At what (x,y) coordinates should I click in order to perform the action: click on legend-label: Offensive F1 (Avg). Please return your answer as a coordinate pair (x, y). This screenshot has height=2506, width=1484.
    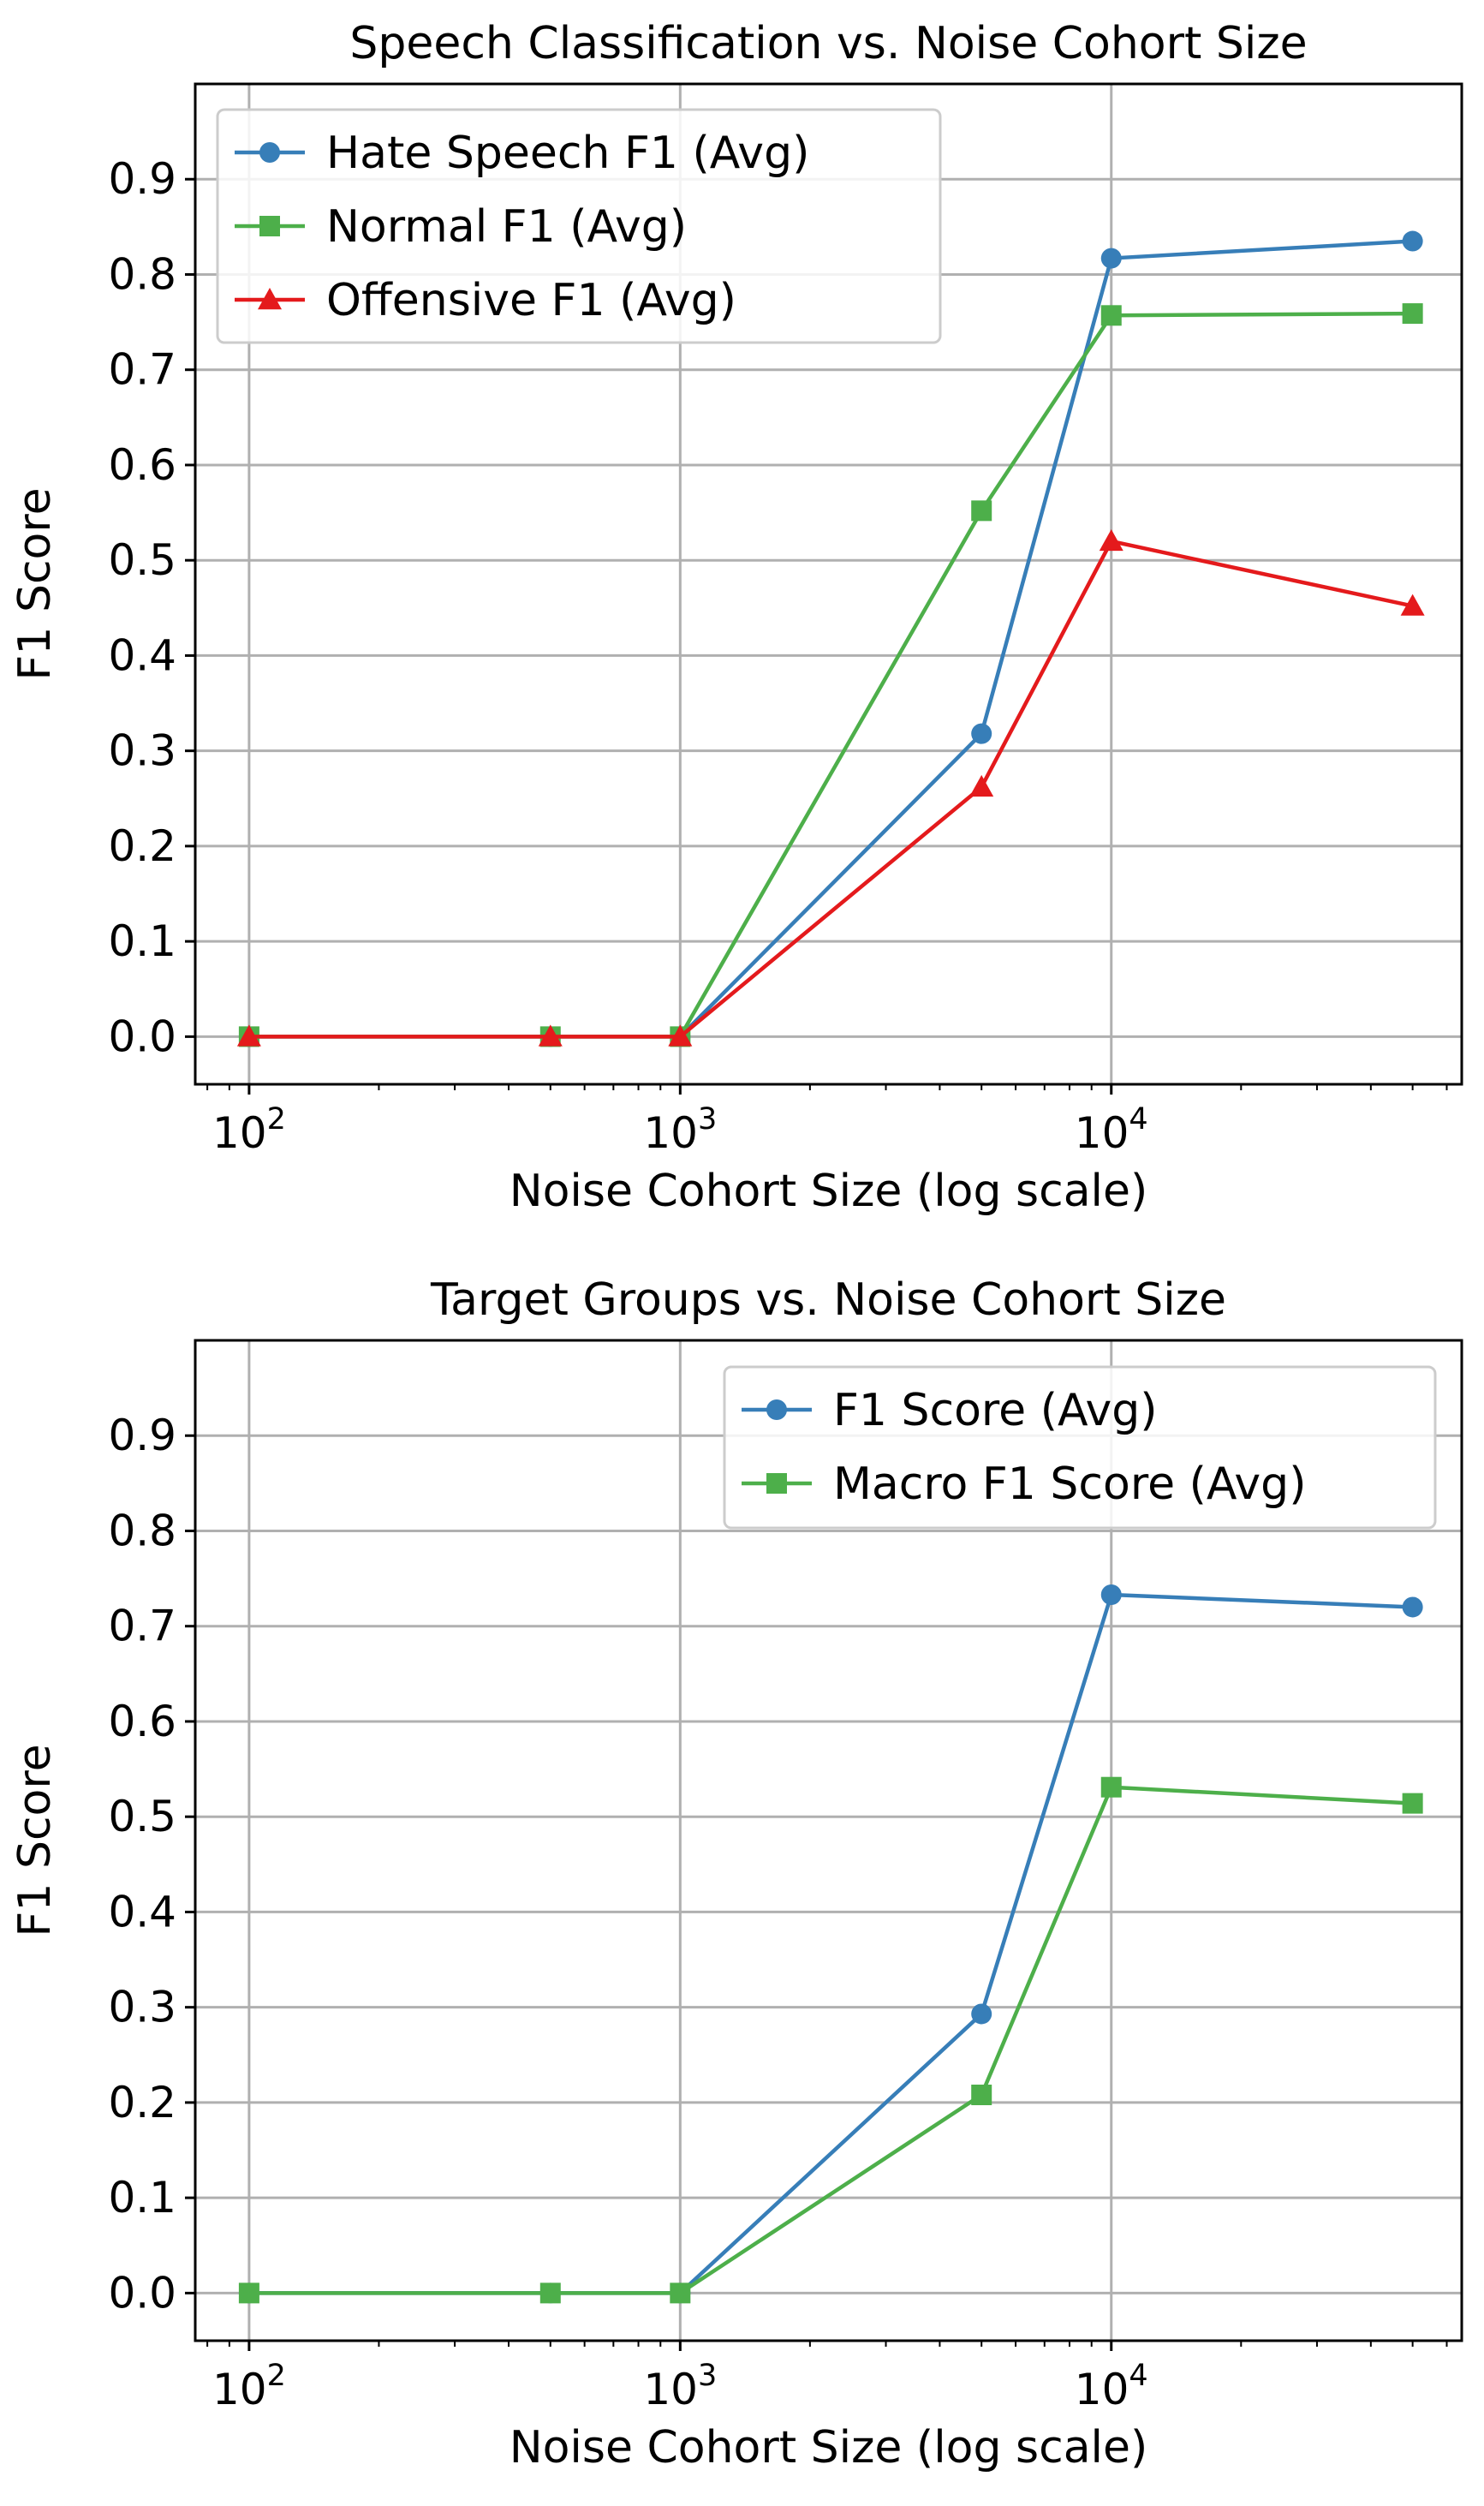
    Looking at the image, I should click on (531, 300).